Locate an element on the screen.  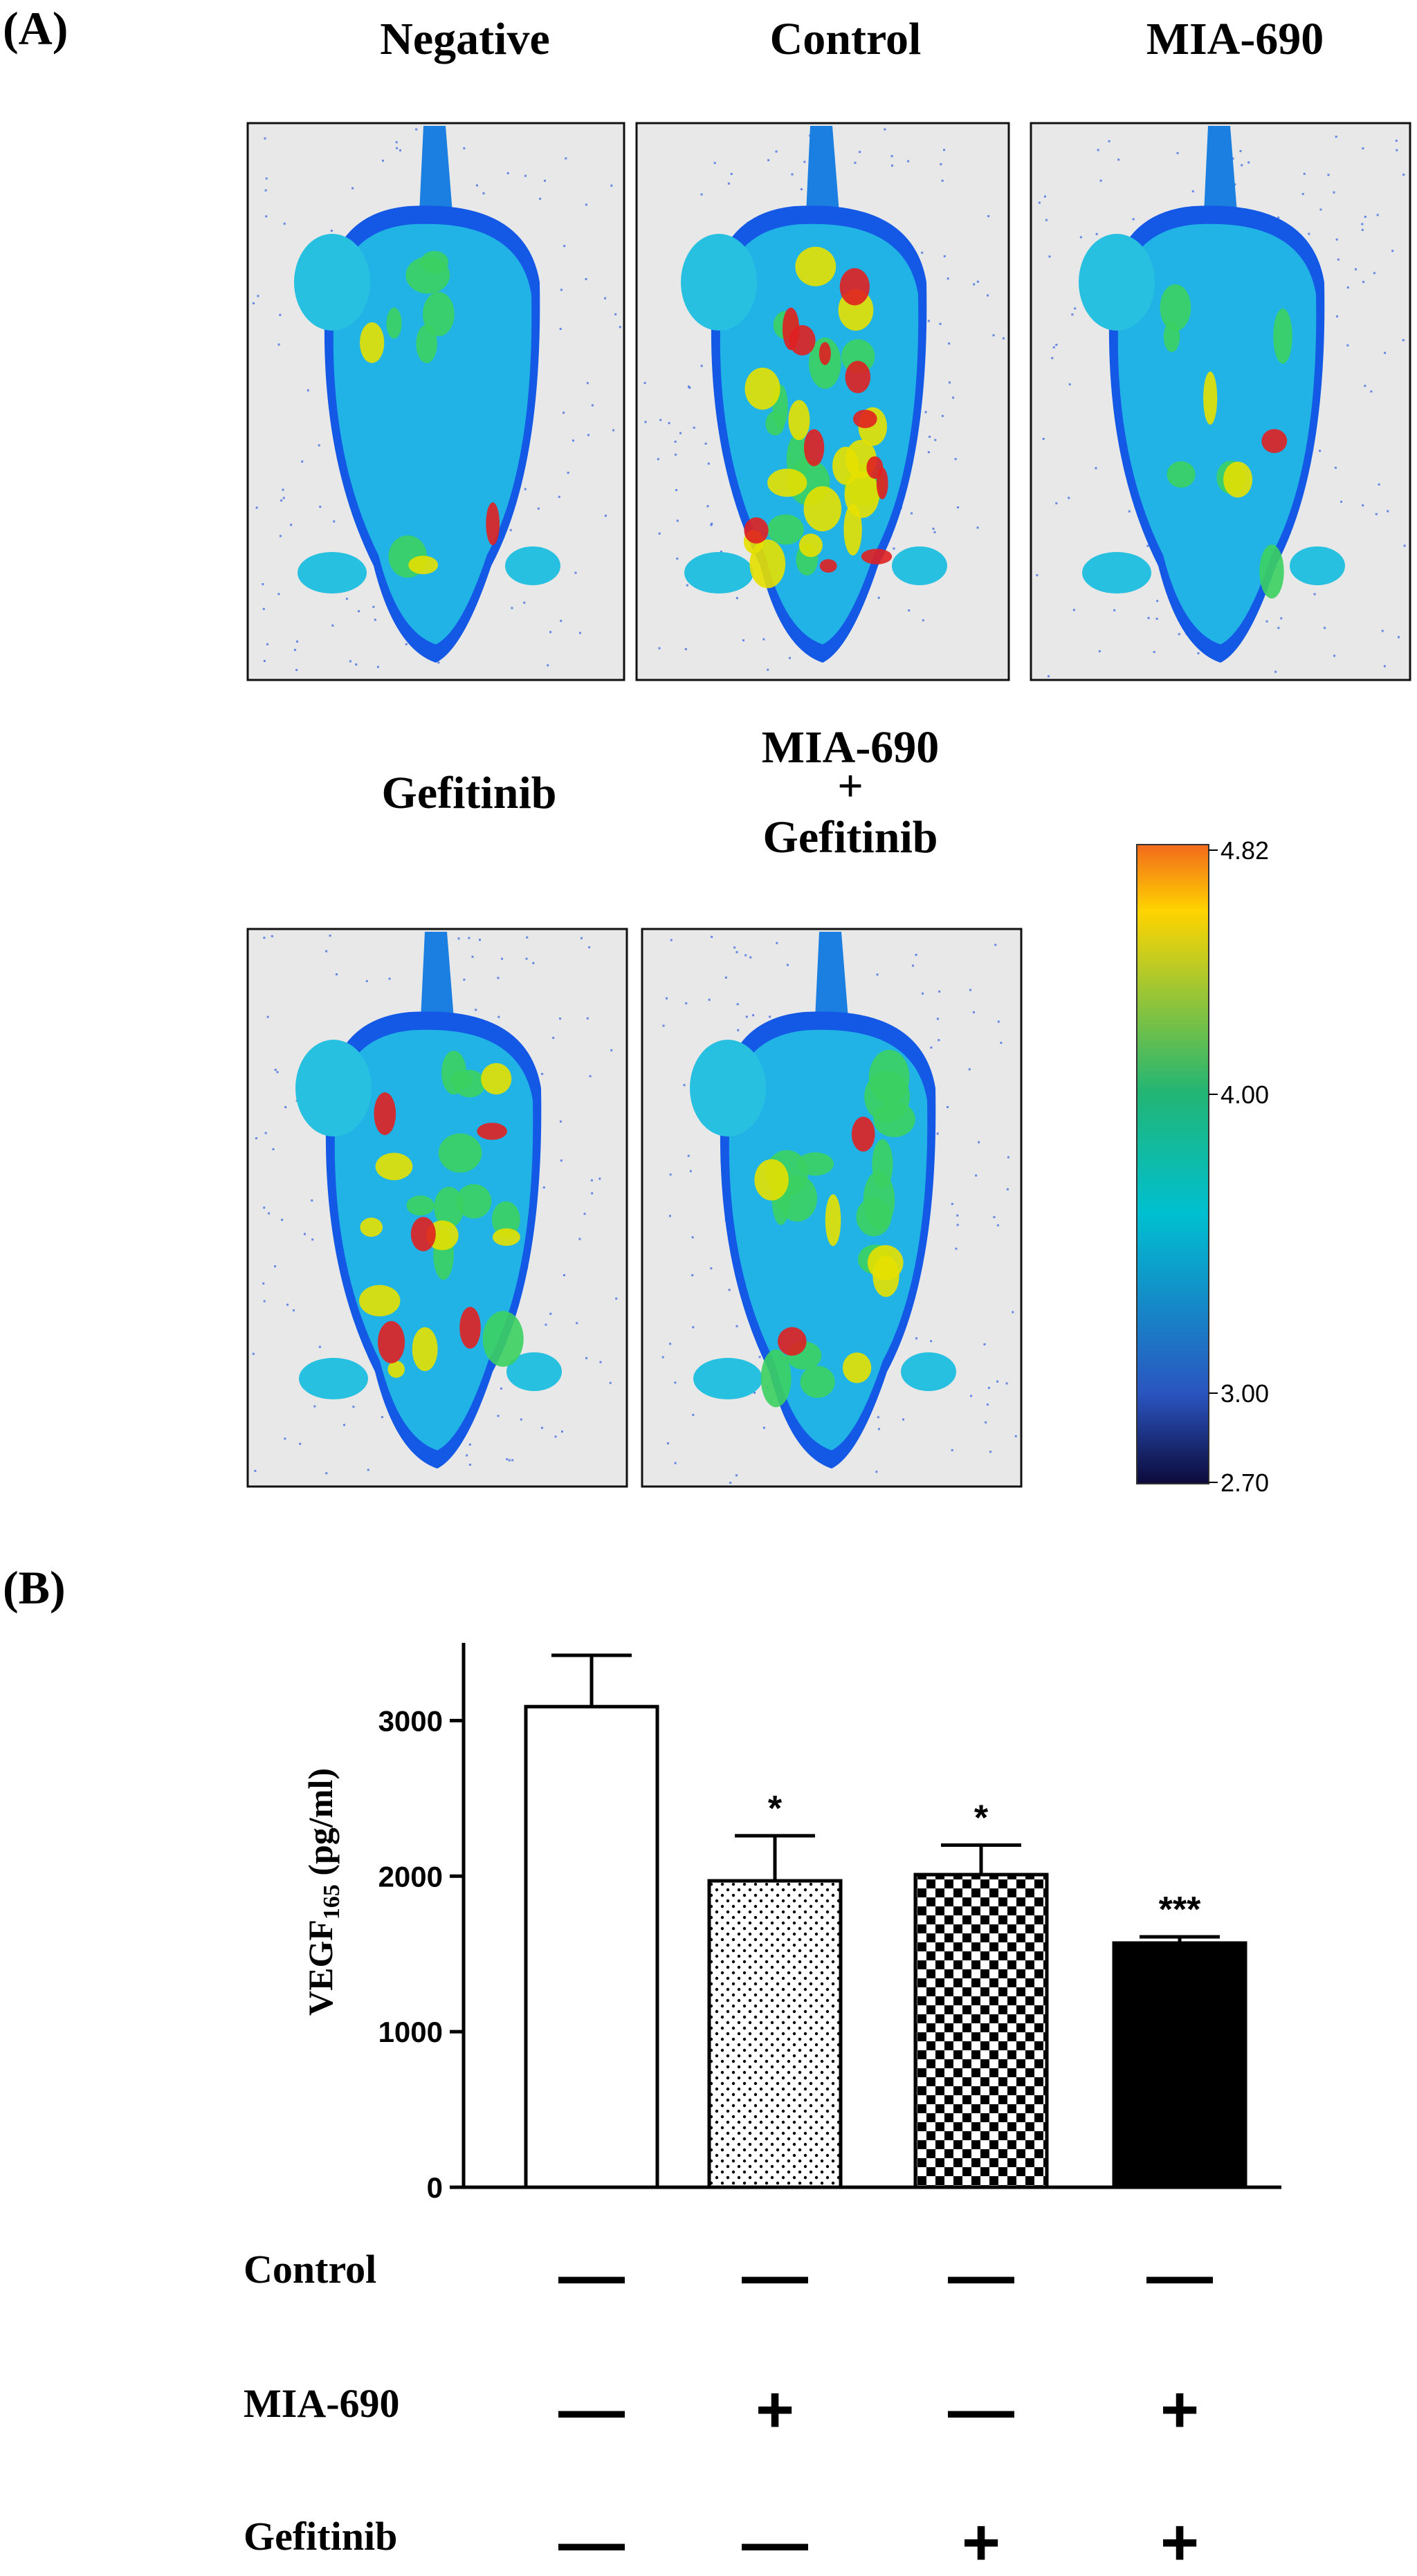
colorbar-label-max: 4.82 is located at coordinates (1245, 850).